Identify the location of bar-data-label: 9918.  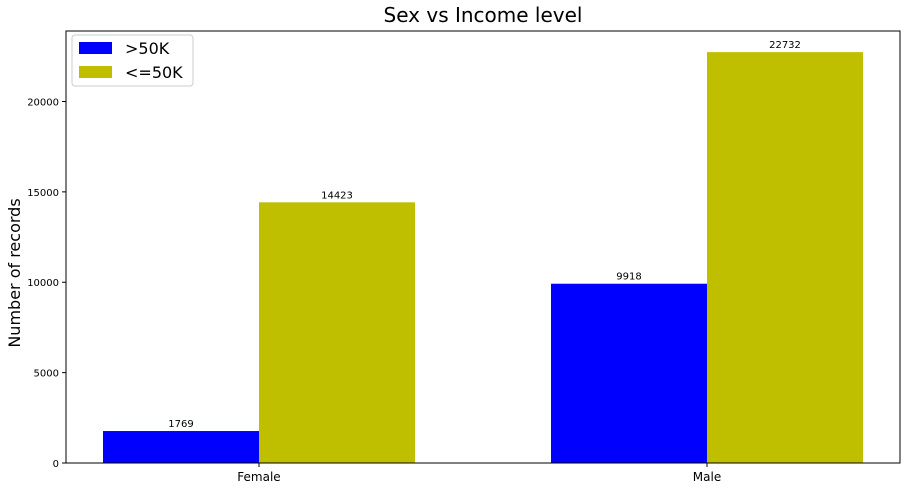
(628, 277).